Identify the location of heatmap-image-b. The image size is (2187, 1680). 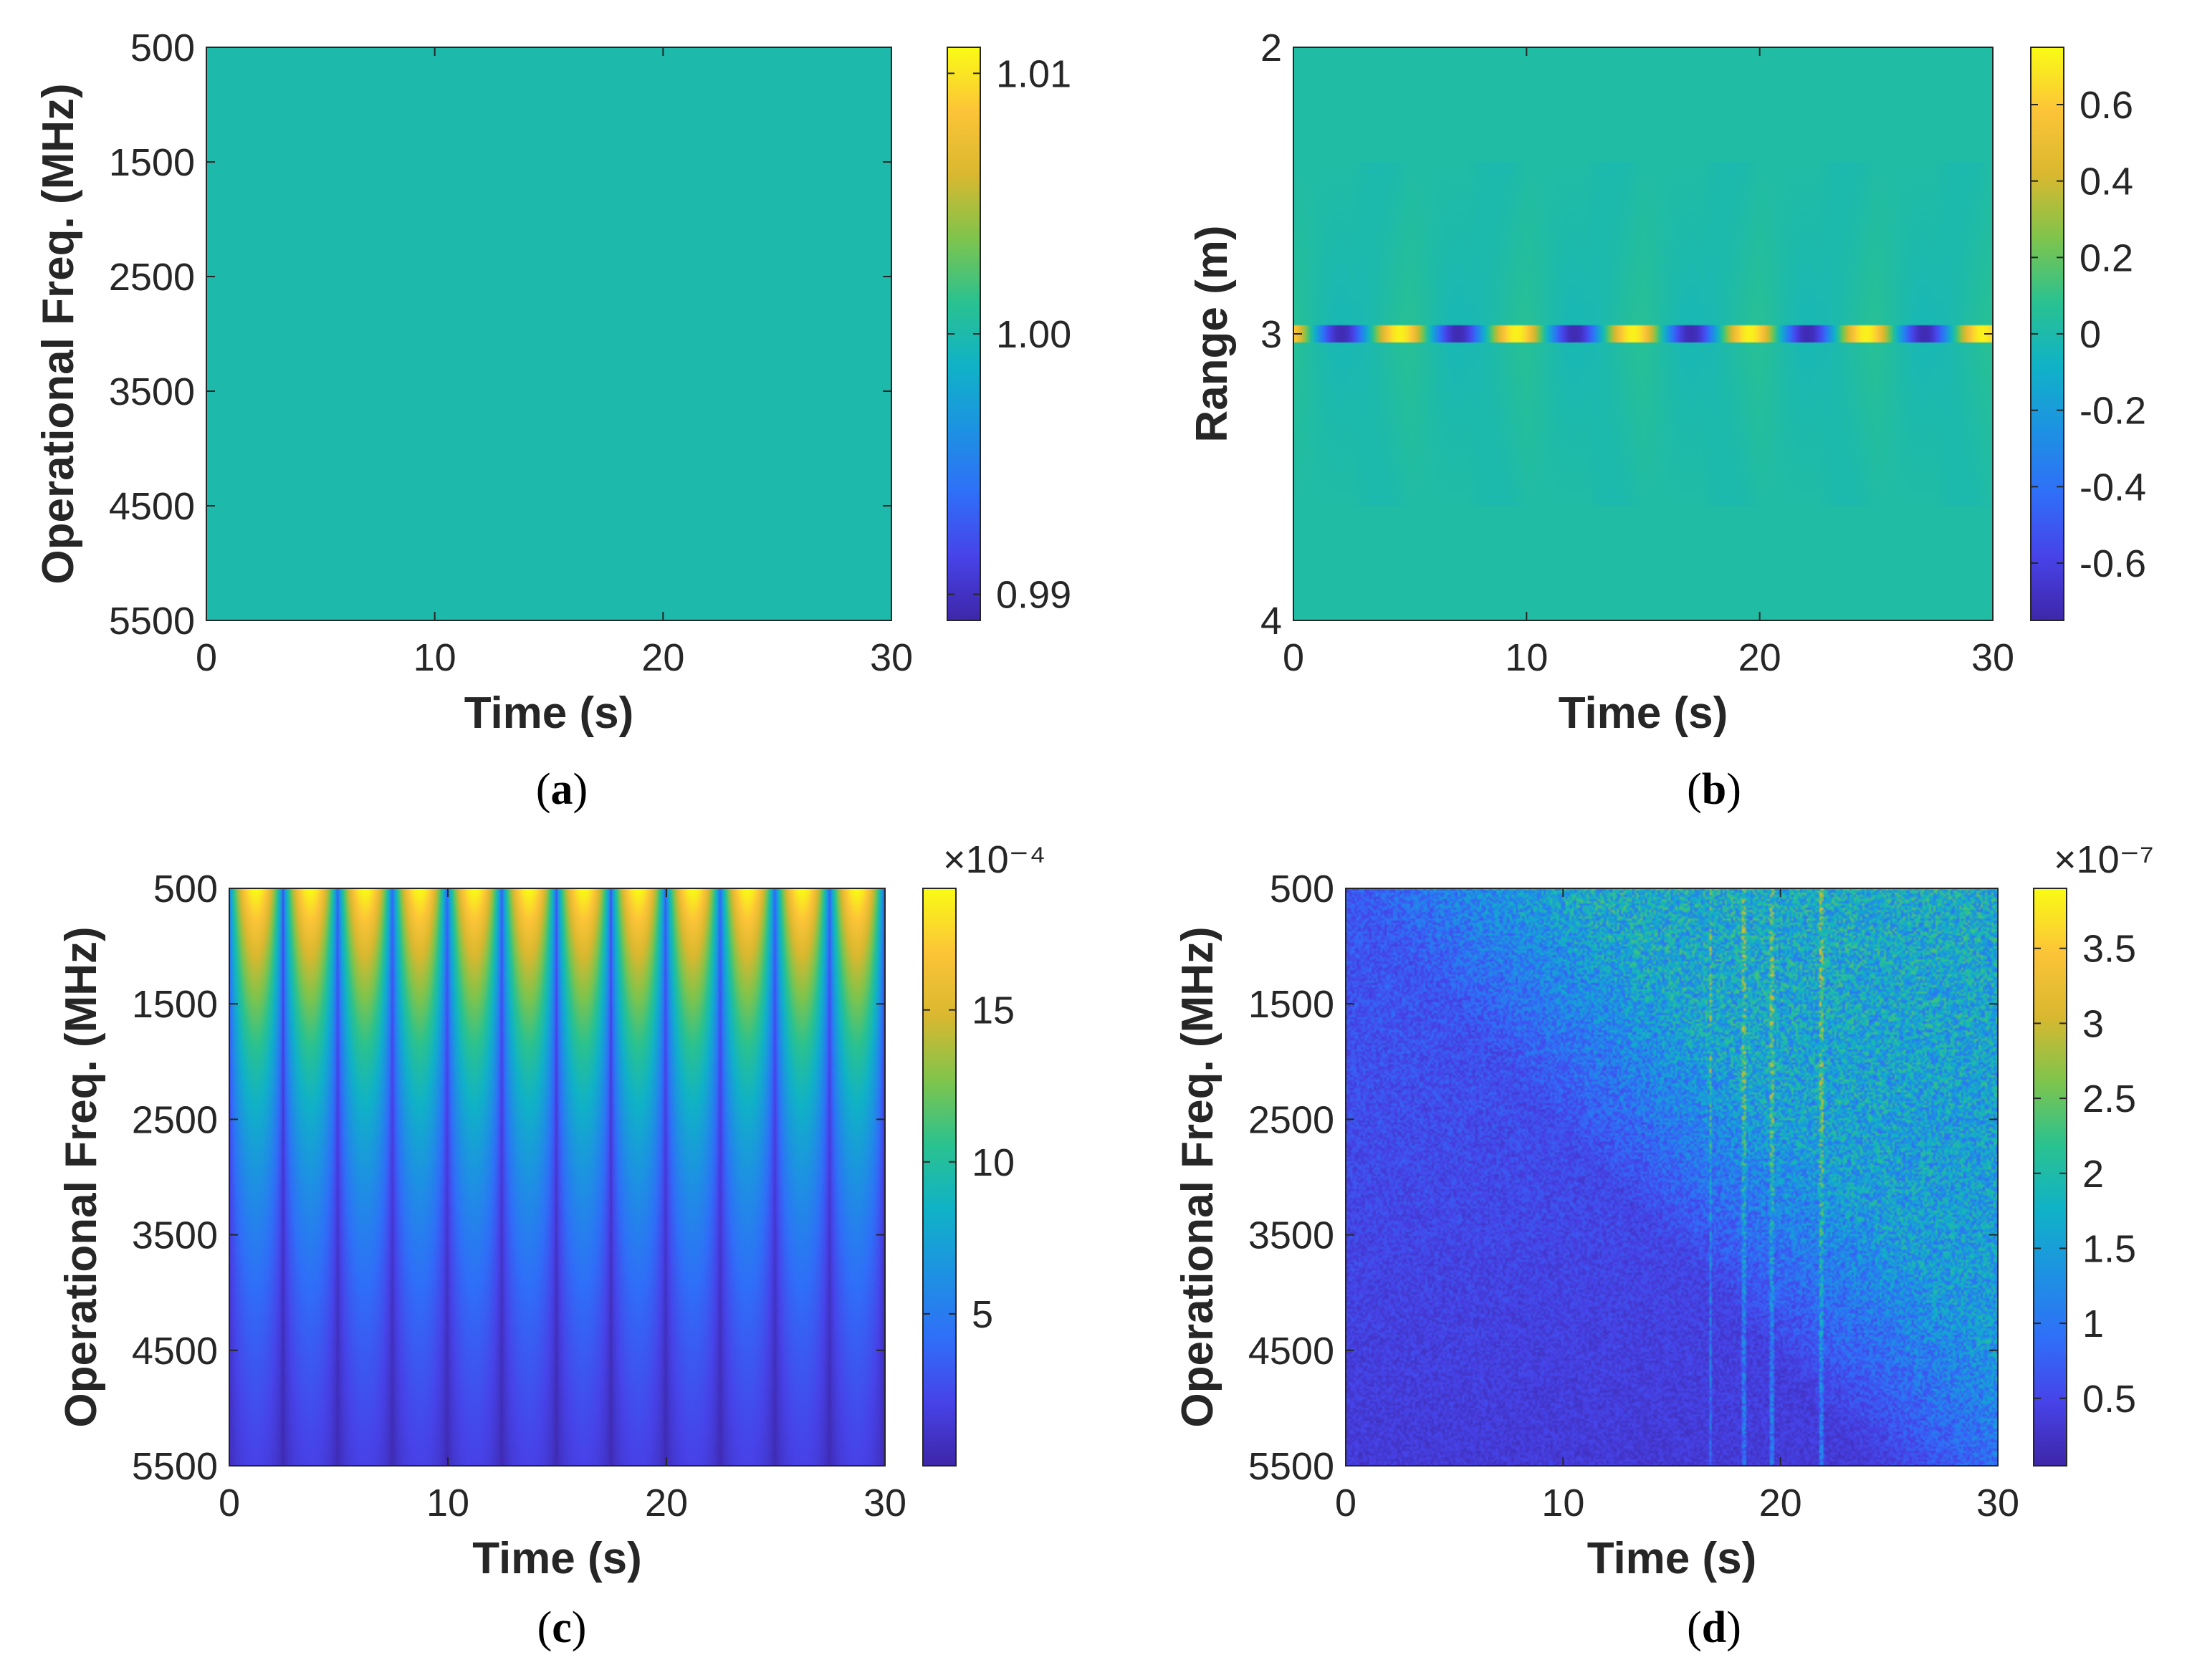
(1643, 333).